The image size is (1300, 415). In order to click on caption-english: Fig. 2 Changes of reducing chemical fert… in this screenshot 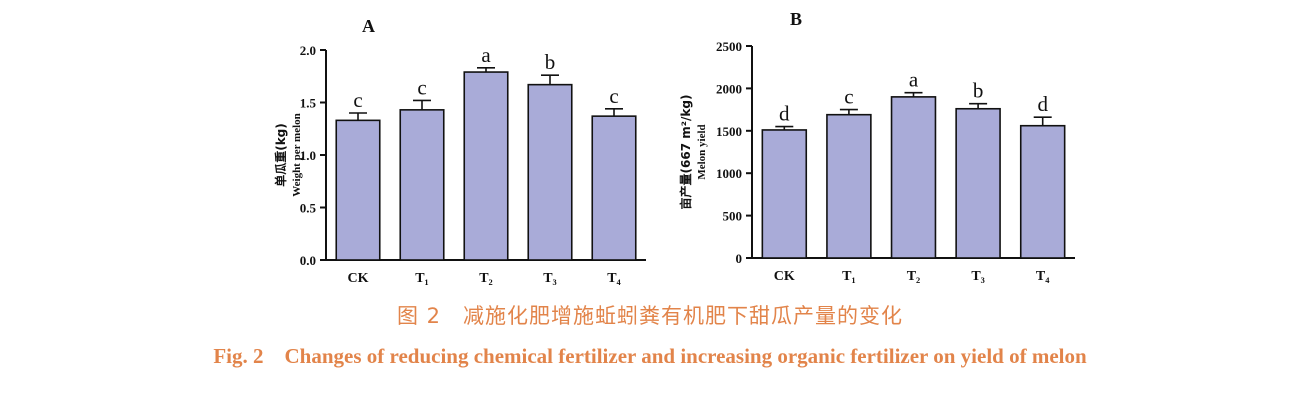, I will do `click(650, 356)`.